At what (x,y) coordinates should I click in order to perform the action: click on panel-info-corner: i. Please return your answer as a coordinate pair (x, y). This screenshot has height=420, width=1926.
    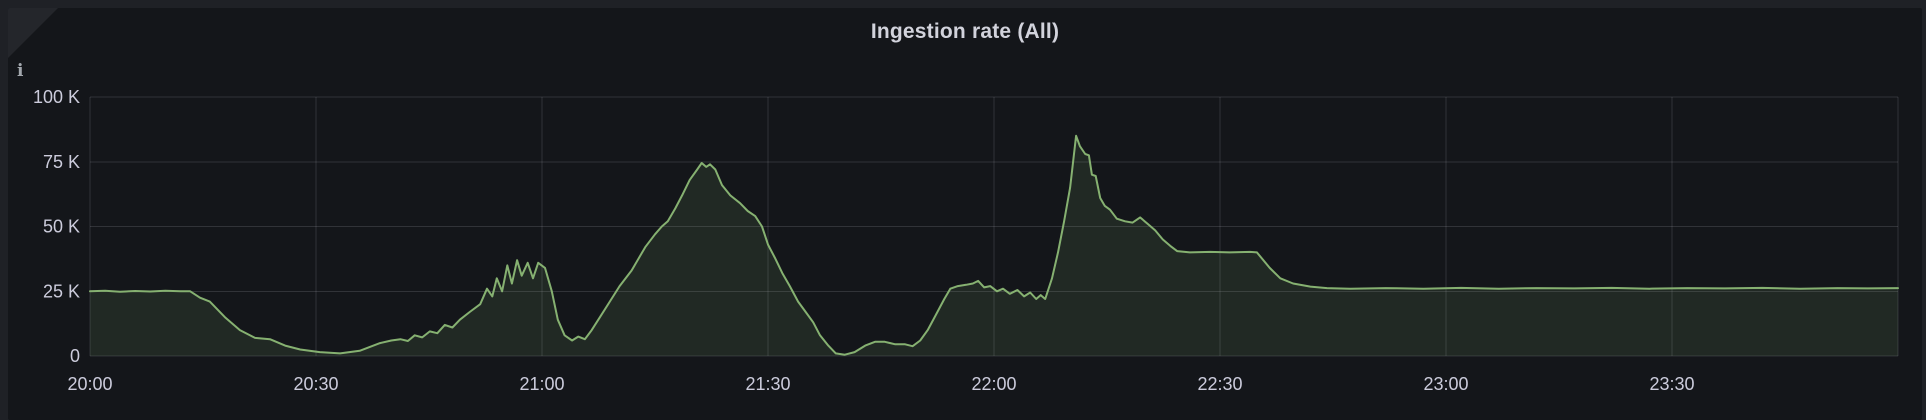
    Looking at the image, I should click on (33, 44).